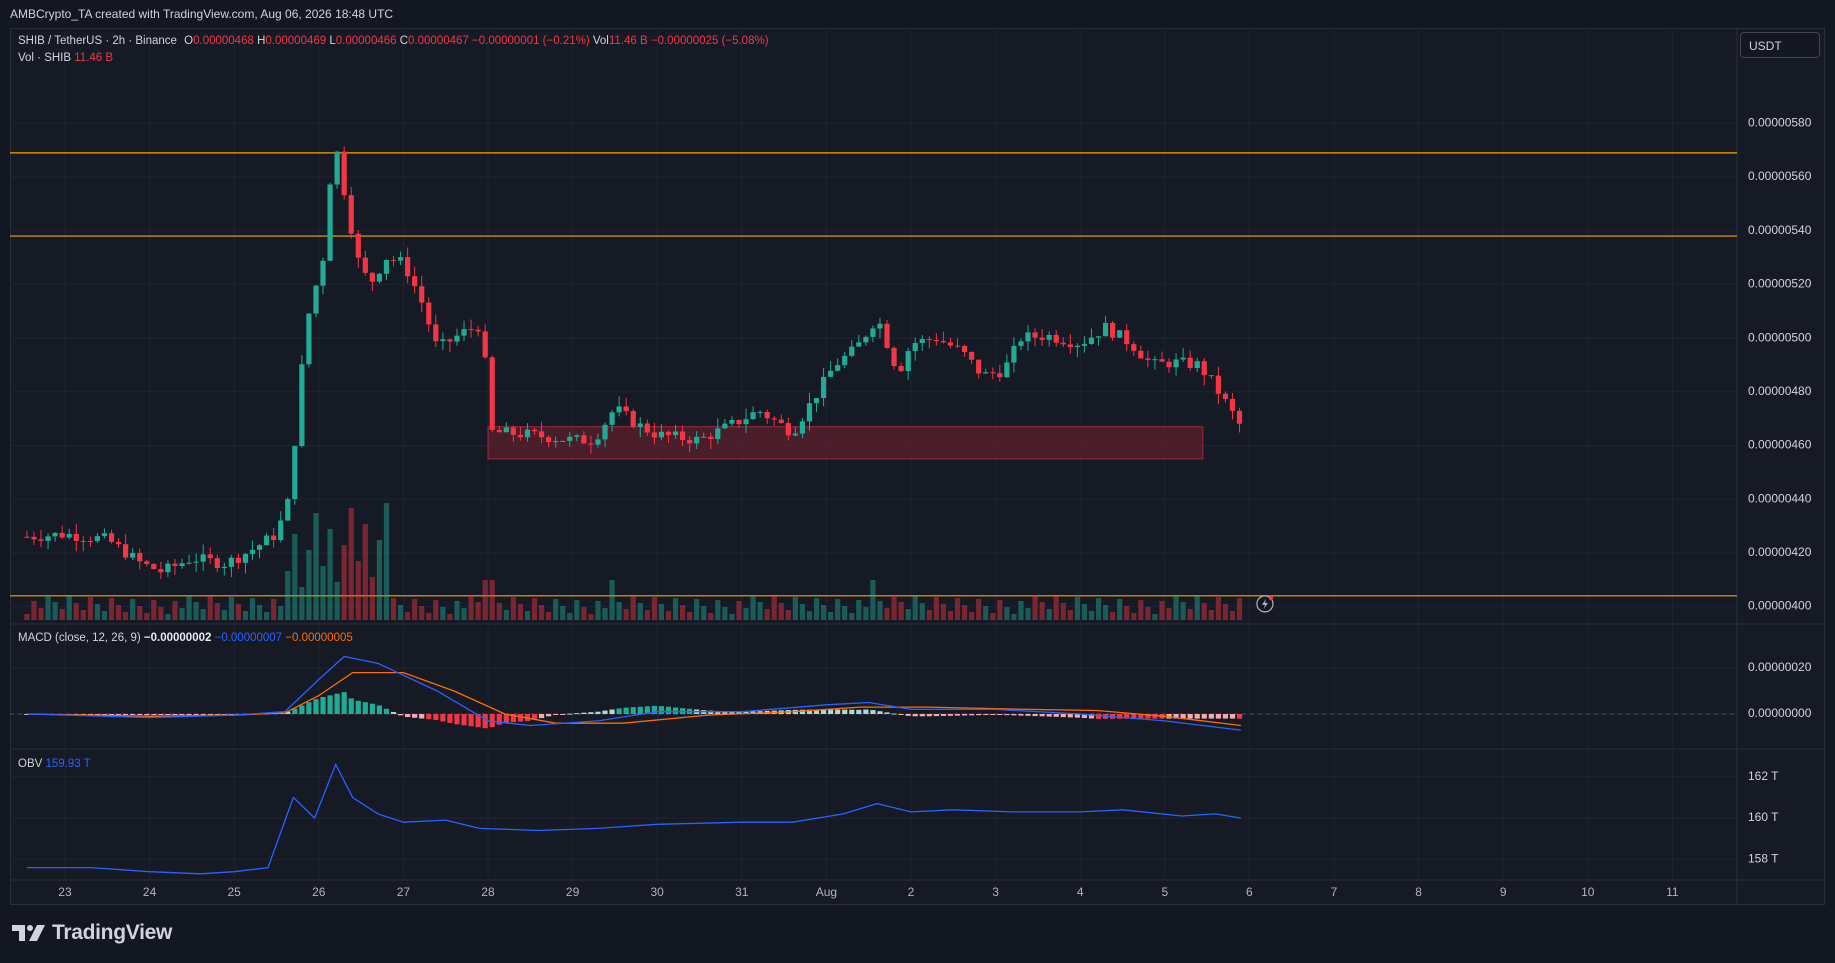  Describe the element at coordinates (28, 933) in the screenshot. I see `tradingview-logo-icon` at that location.